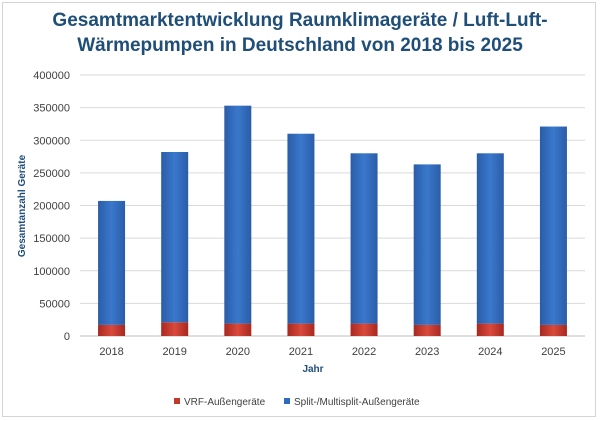  I want to click on bar-split-2023, so click(427, 244).